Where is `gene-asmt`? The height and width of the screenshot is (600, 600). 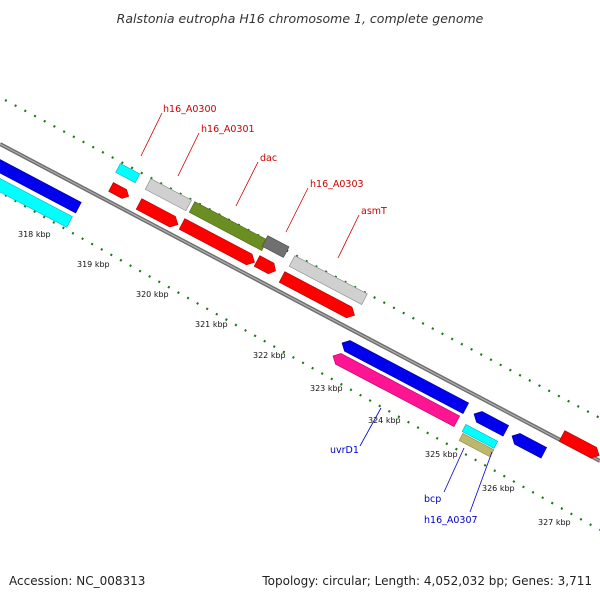
gene-asmt is located at coordinates (328, 280).